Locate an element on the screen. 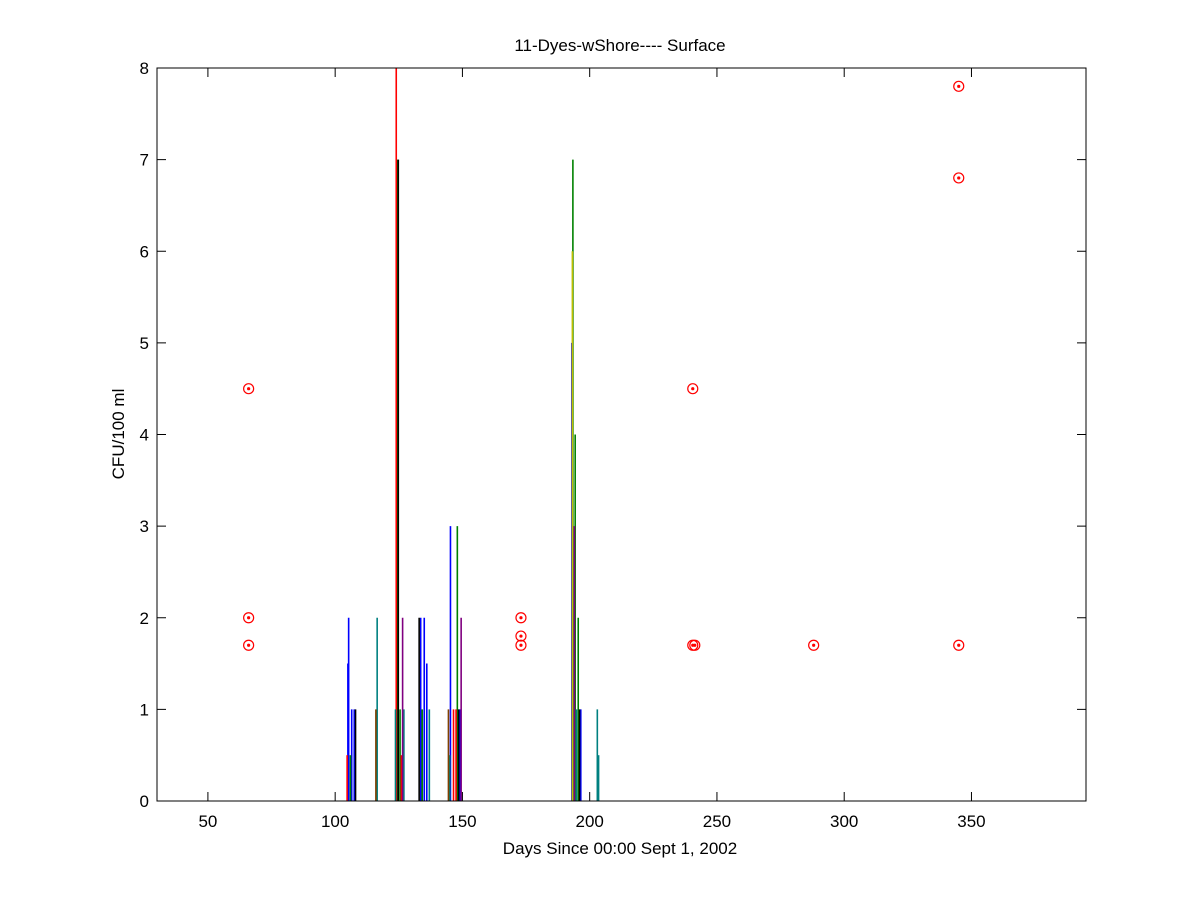 The width and height of the screenshot is (1200, 905). y-tick-label-2: 2 is located at coordinates (144, 618).